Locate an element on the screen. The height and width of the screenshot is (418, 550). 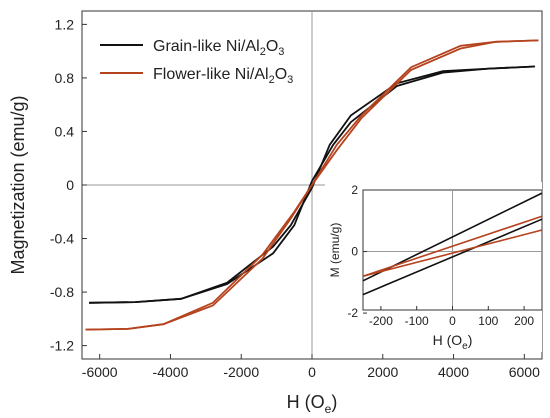
x-axis-label-close: ) is located at coordinates (334, 402).